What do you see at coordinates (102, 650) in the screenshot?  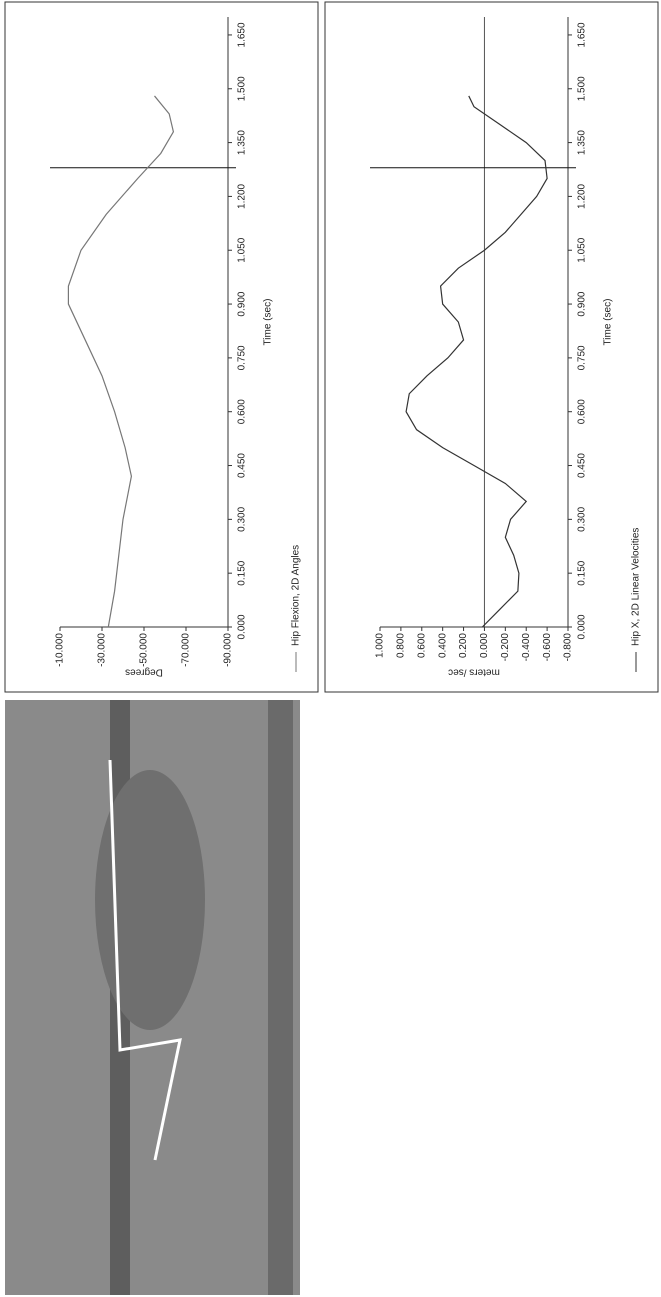 I see `y-tick-label: -30.000` at bounding box center [102, 650].